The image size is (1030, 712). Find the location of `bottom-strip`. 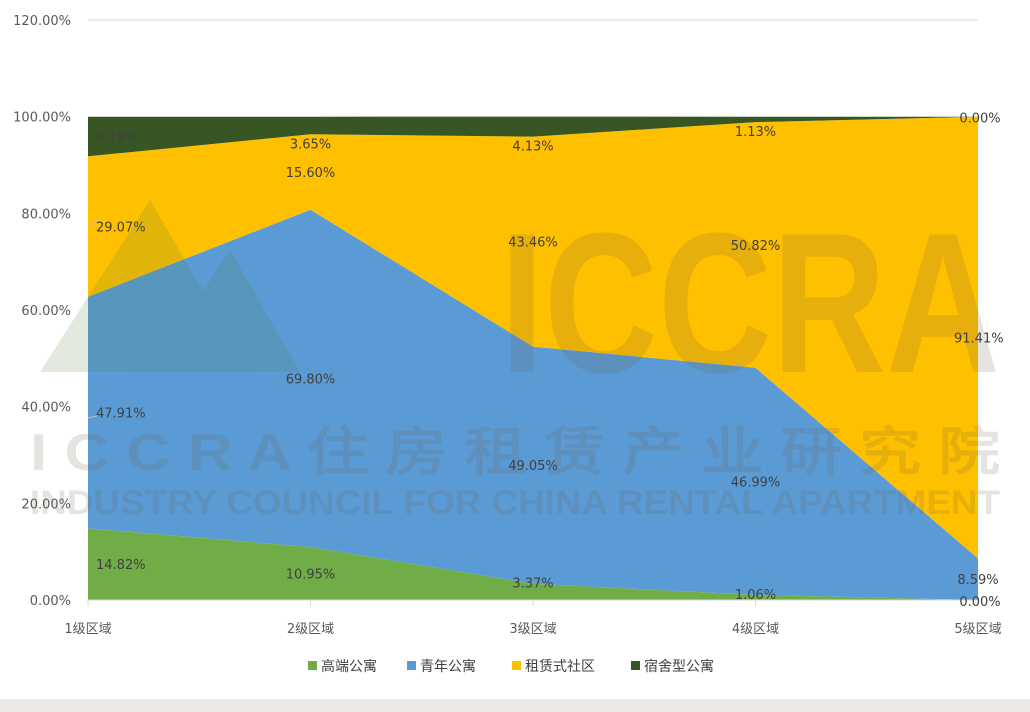

bottom-strip is located at coordinates (515, 705).